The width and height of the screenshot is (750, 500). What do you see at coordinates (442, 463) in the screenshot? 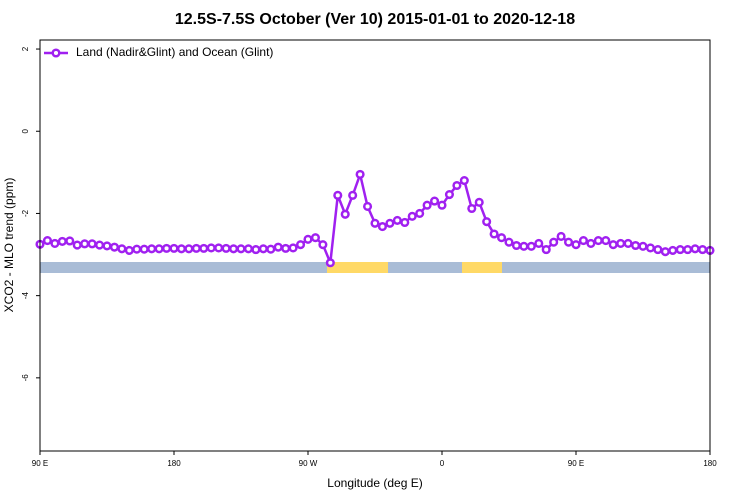
I see `x-tick-label: 0` at bounding box center [442, 463].